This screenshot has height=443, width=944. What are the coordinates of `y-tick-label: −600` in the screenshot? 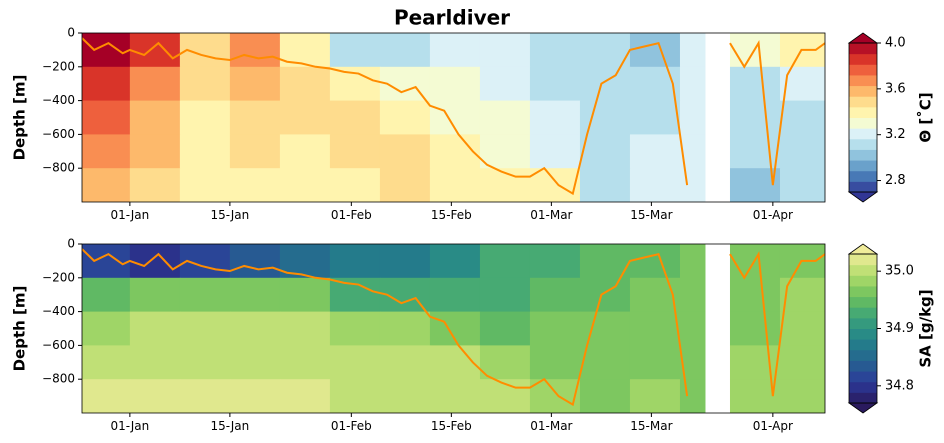 It's located at (58, 345).